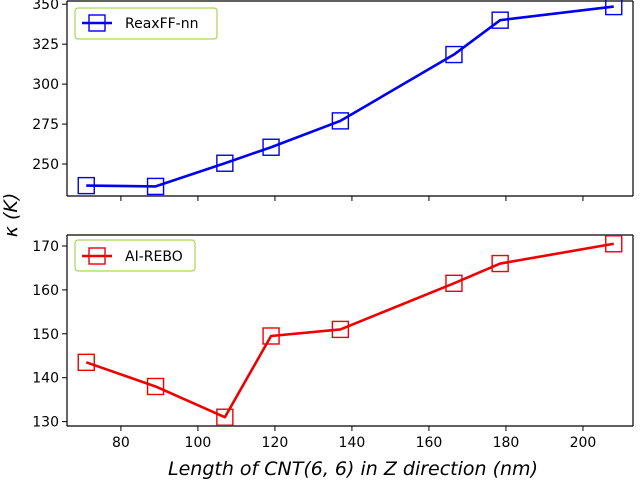 The height and width of the screenshot is (484, 640). I want to click on bottom-y-tick-label: 150, so click(45, 335).